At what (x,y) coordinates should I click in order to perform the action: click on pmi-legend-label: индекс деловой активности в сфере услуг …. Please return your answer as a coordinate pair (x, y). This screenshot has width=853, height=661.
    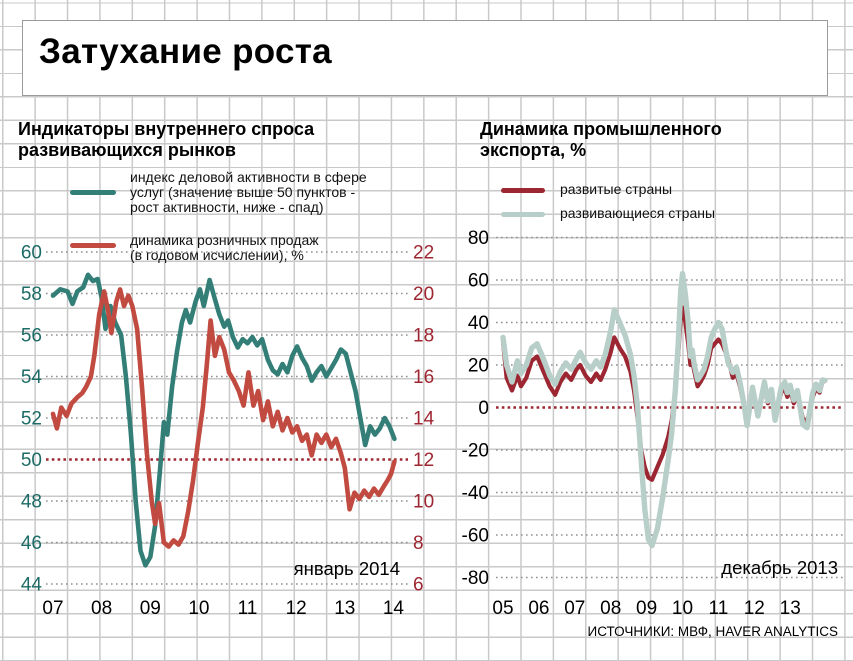
    Looking at the image, I should click on (280, 192).